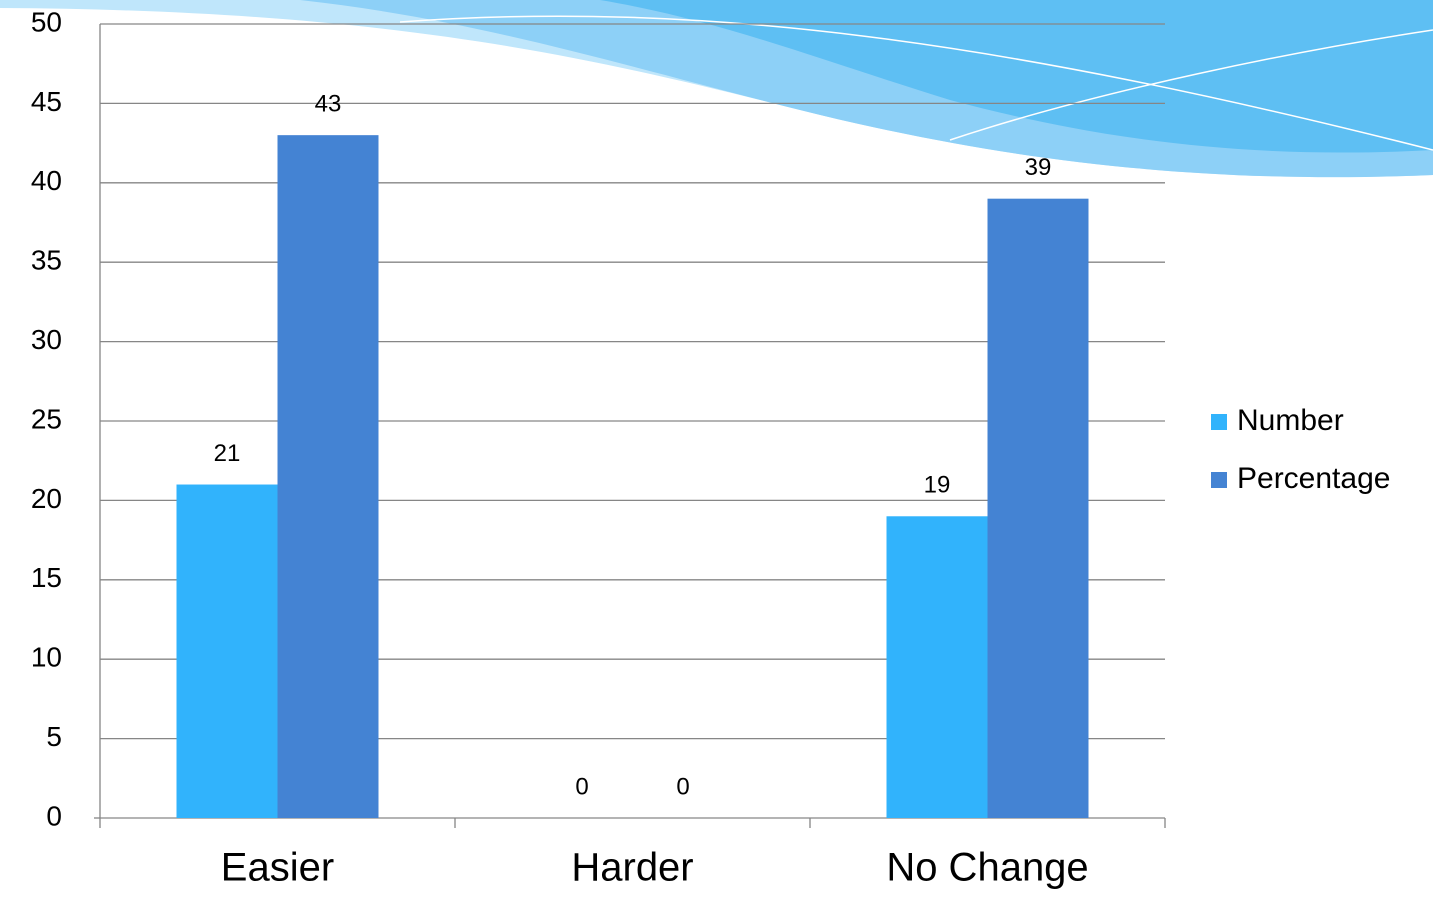 This screenshot has height=898, width=1433. I want to click on y-tick-label: 0, so click(54, 815).